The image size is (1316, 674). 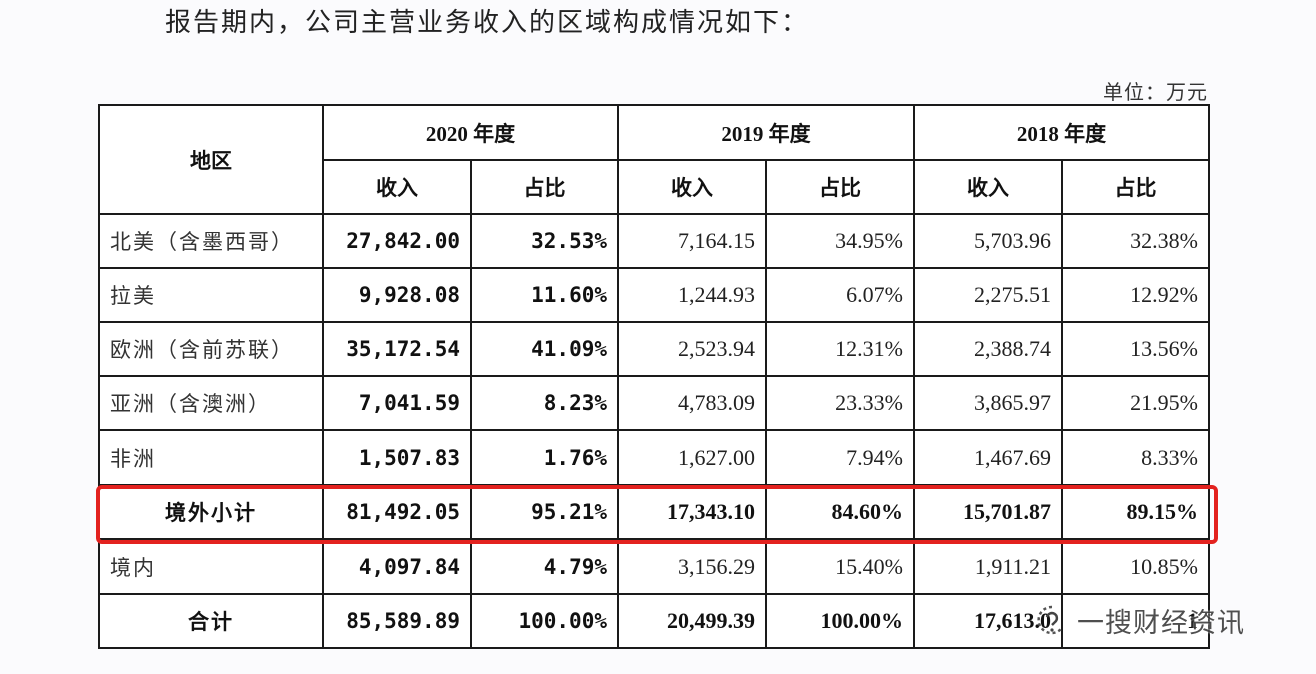 I want to click on share-header-2018: 占比, so click(x=1135, y=187).